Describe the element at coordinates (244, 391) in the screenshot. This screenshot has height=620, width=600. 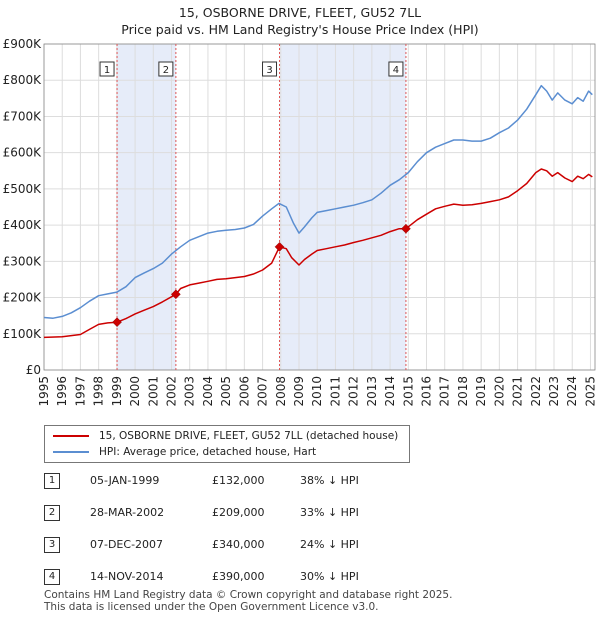
I see `x-tick-label: 2006` at that location.